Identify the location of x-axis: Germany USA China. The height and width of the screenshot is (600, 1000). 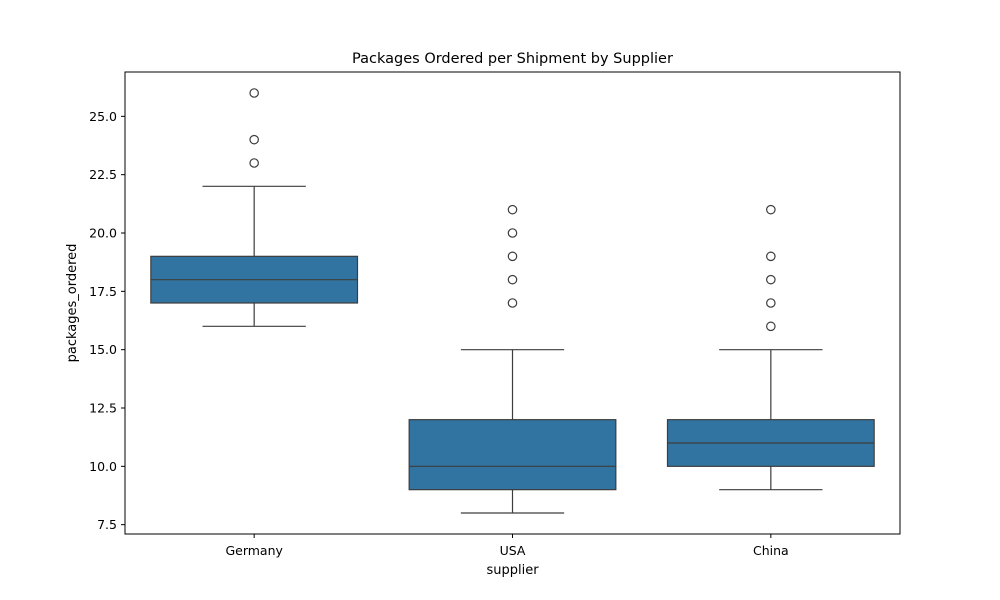
(507, 546).